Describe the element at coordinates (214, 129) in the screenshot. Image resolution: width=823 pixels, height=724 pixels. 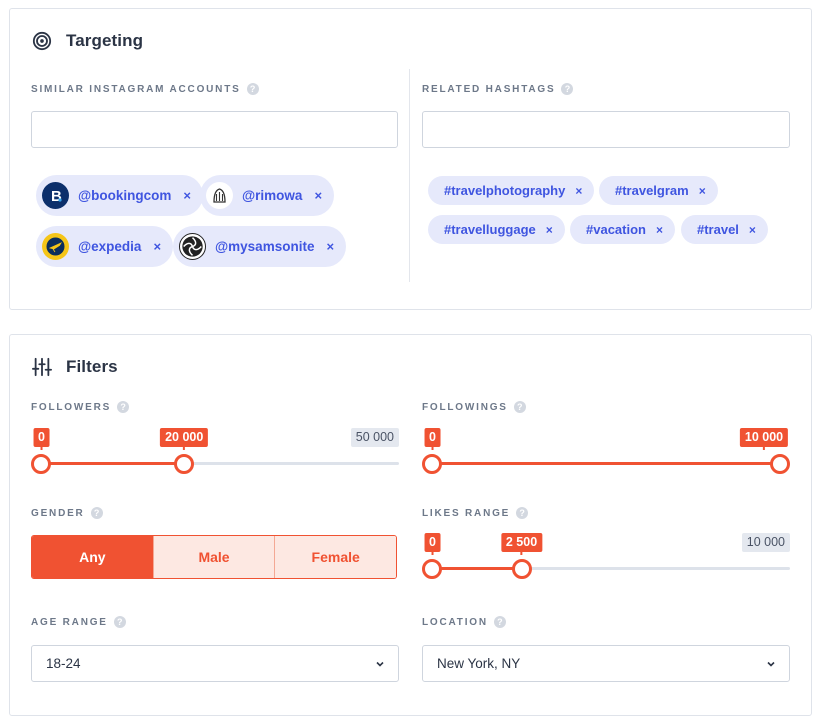
I see `similar-accounts-input` at that location.